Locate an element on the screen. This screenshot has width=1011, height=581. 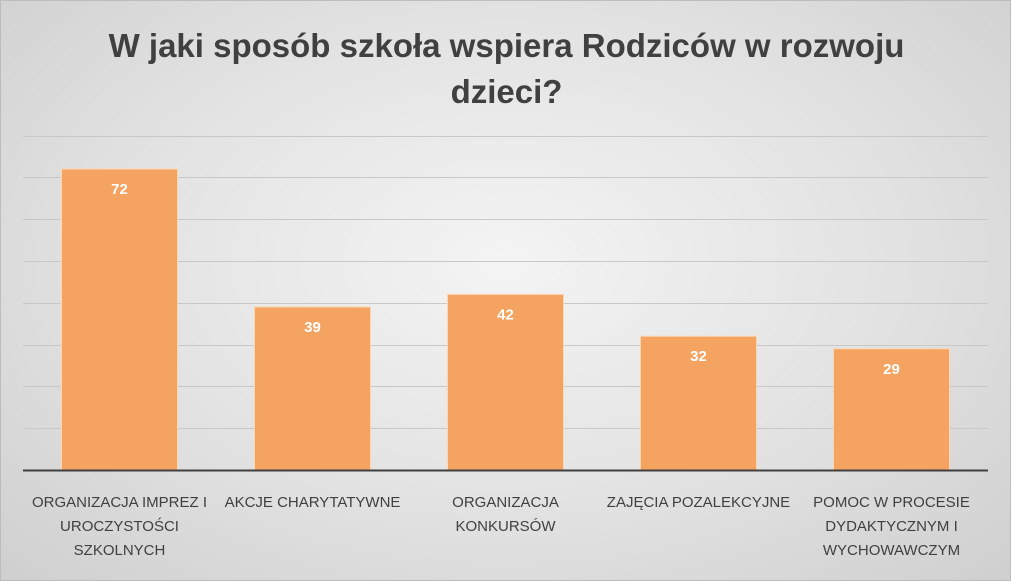
category-label: AKCJE CHARYTATYWNE is located at coordinates (313, 502).